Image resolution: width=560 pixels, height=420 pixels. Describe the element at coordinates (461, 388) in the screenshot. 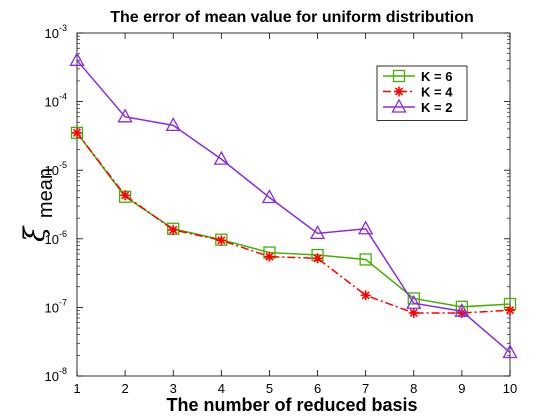

I see `x-tick-label: 9` at that location.